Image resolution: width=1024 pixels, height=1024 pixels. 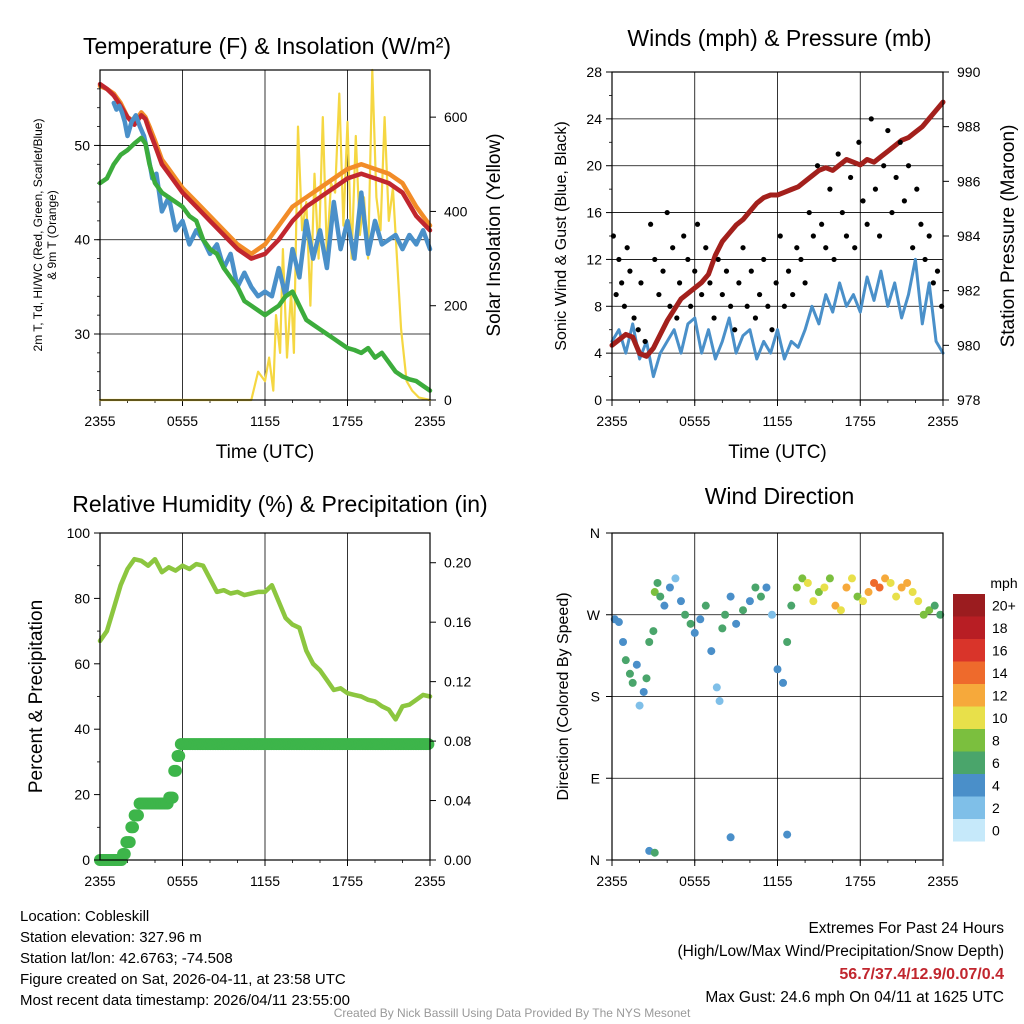 I want to click on temperature-xtick-label: 1155, so click(x=265, y=421).